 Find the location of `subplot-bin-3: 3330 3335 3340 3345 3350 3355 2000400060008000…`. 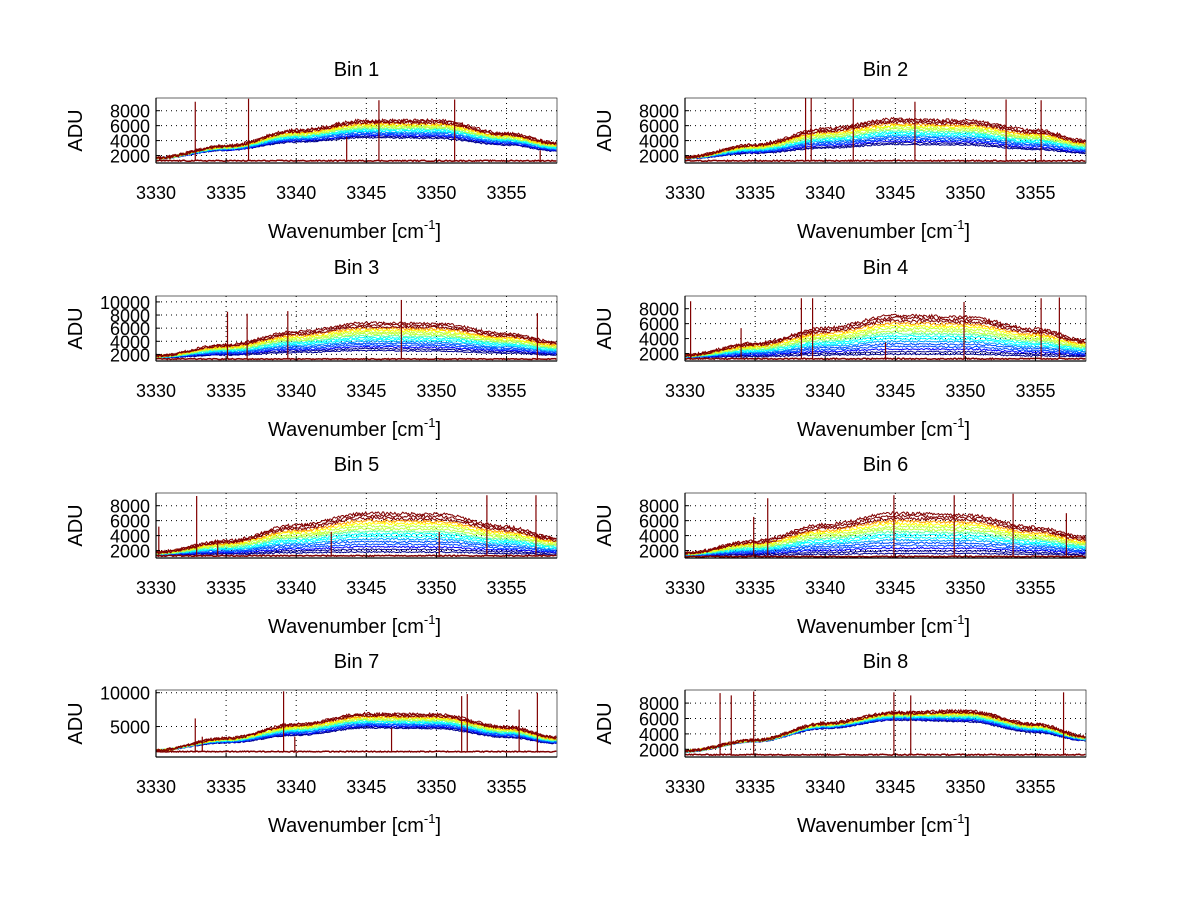

subplot-bin-3: 3330 3335 3340 3345 3350 3355 2000400060008000… is located at coordinates (311, 349).